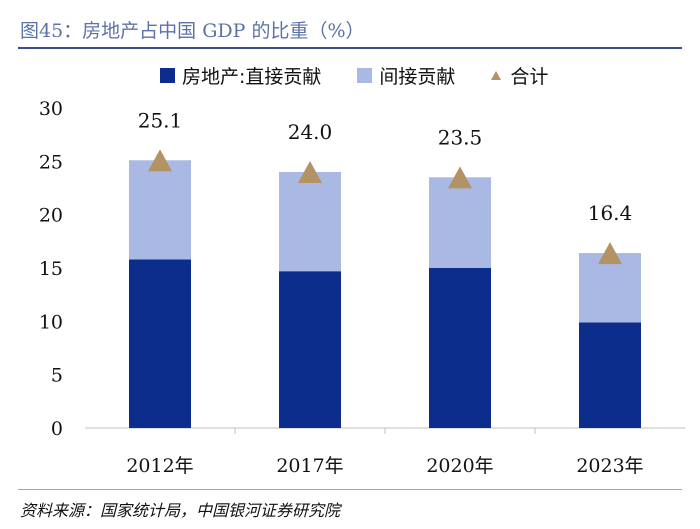 This screenshot has width=700, height=529. What do you see at coordinates (610, 213) in the screenshot?
I see `data-label: 16.4` at bounding box center [610, 213].